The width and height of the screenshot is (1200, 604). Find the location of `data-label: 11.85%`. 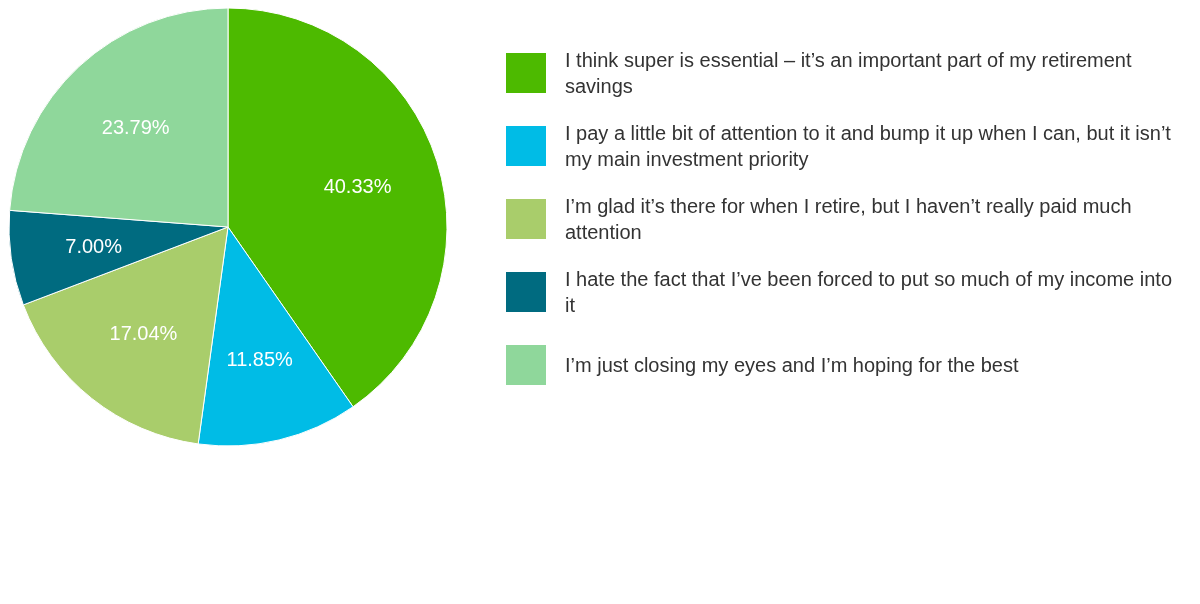

data-label: 11.85% is located at coordinates (260, 359).